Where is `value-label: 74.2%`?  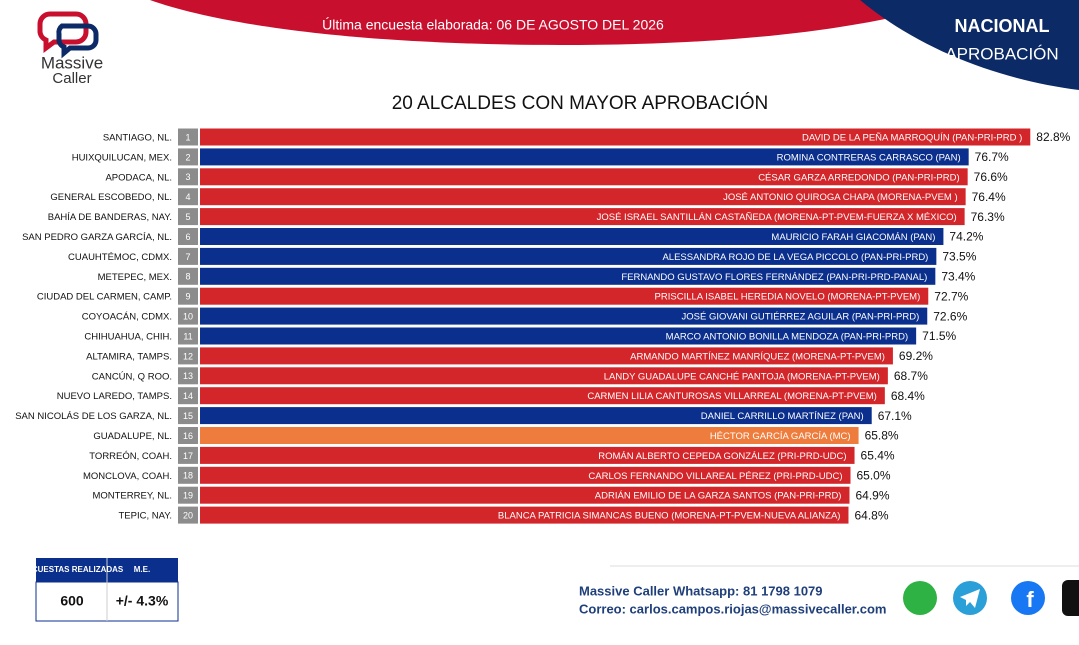 value-label: 74.2% is located at coordinates (966, 237).